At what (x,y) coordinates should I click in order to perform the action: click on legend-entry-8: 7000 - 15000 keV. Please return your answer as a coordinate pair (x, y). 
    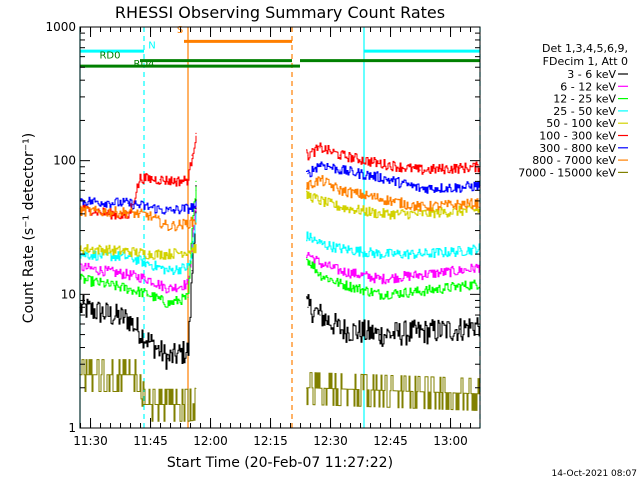
    Looking at the image, I should click on (567, 172).